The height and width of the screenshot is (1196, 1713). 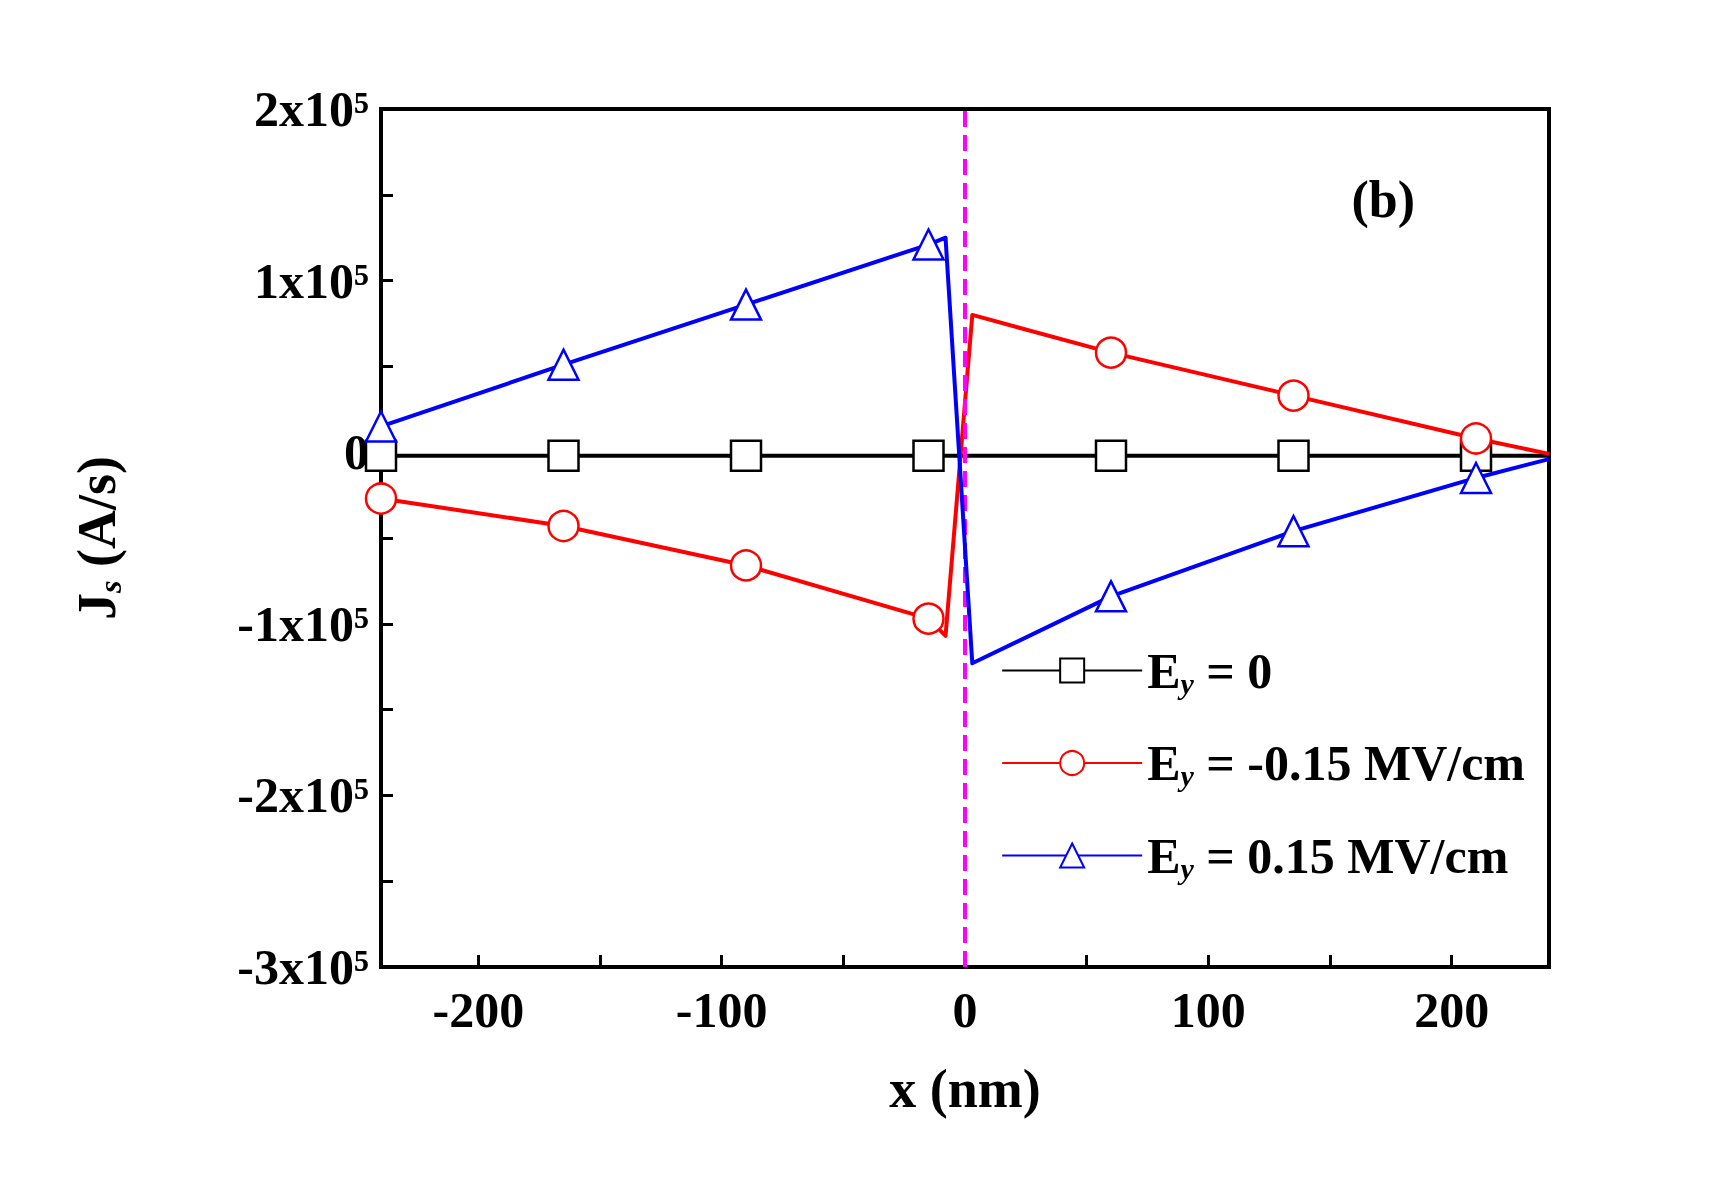 What do you see at coordinates (97, 538) in the screenshot?
I see `y-axis-title: Js (A/s)` at bounding box center [97, 538].